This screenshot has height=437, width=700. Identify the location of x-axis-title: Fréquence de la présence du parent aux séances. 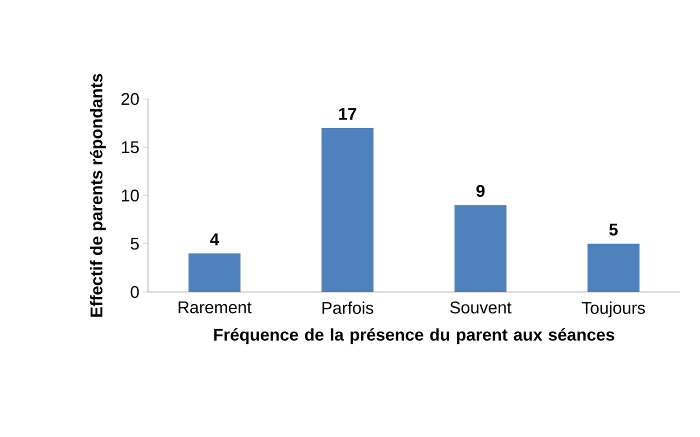
(414, 336).